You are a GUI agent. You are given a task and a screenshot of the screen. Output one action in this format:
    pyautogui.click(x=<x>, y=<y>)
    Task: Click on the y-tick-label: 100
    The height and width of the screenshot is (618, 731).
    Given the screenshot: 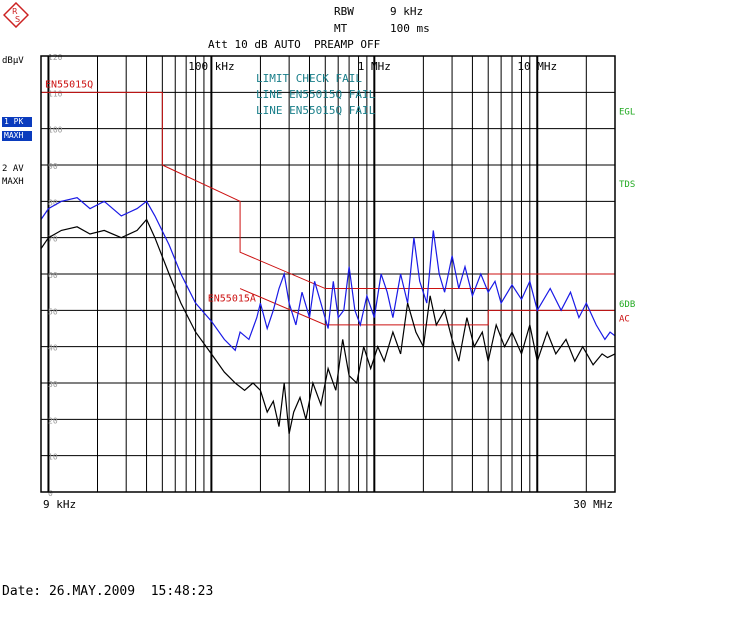 What is the action you would take?
    pyautogui.click(x=55, y=130)
    